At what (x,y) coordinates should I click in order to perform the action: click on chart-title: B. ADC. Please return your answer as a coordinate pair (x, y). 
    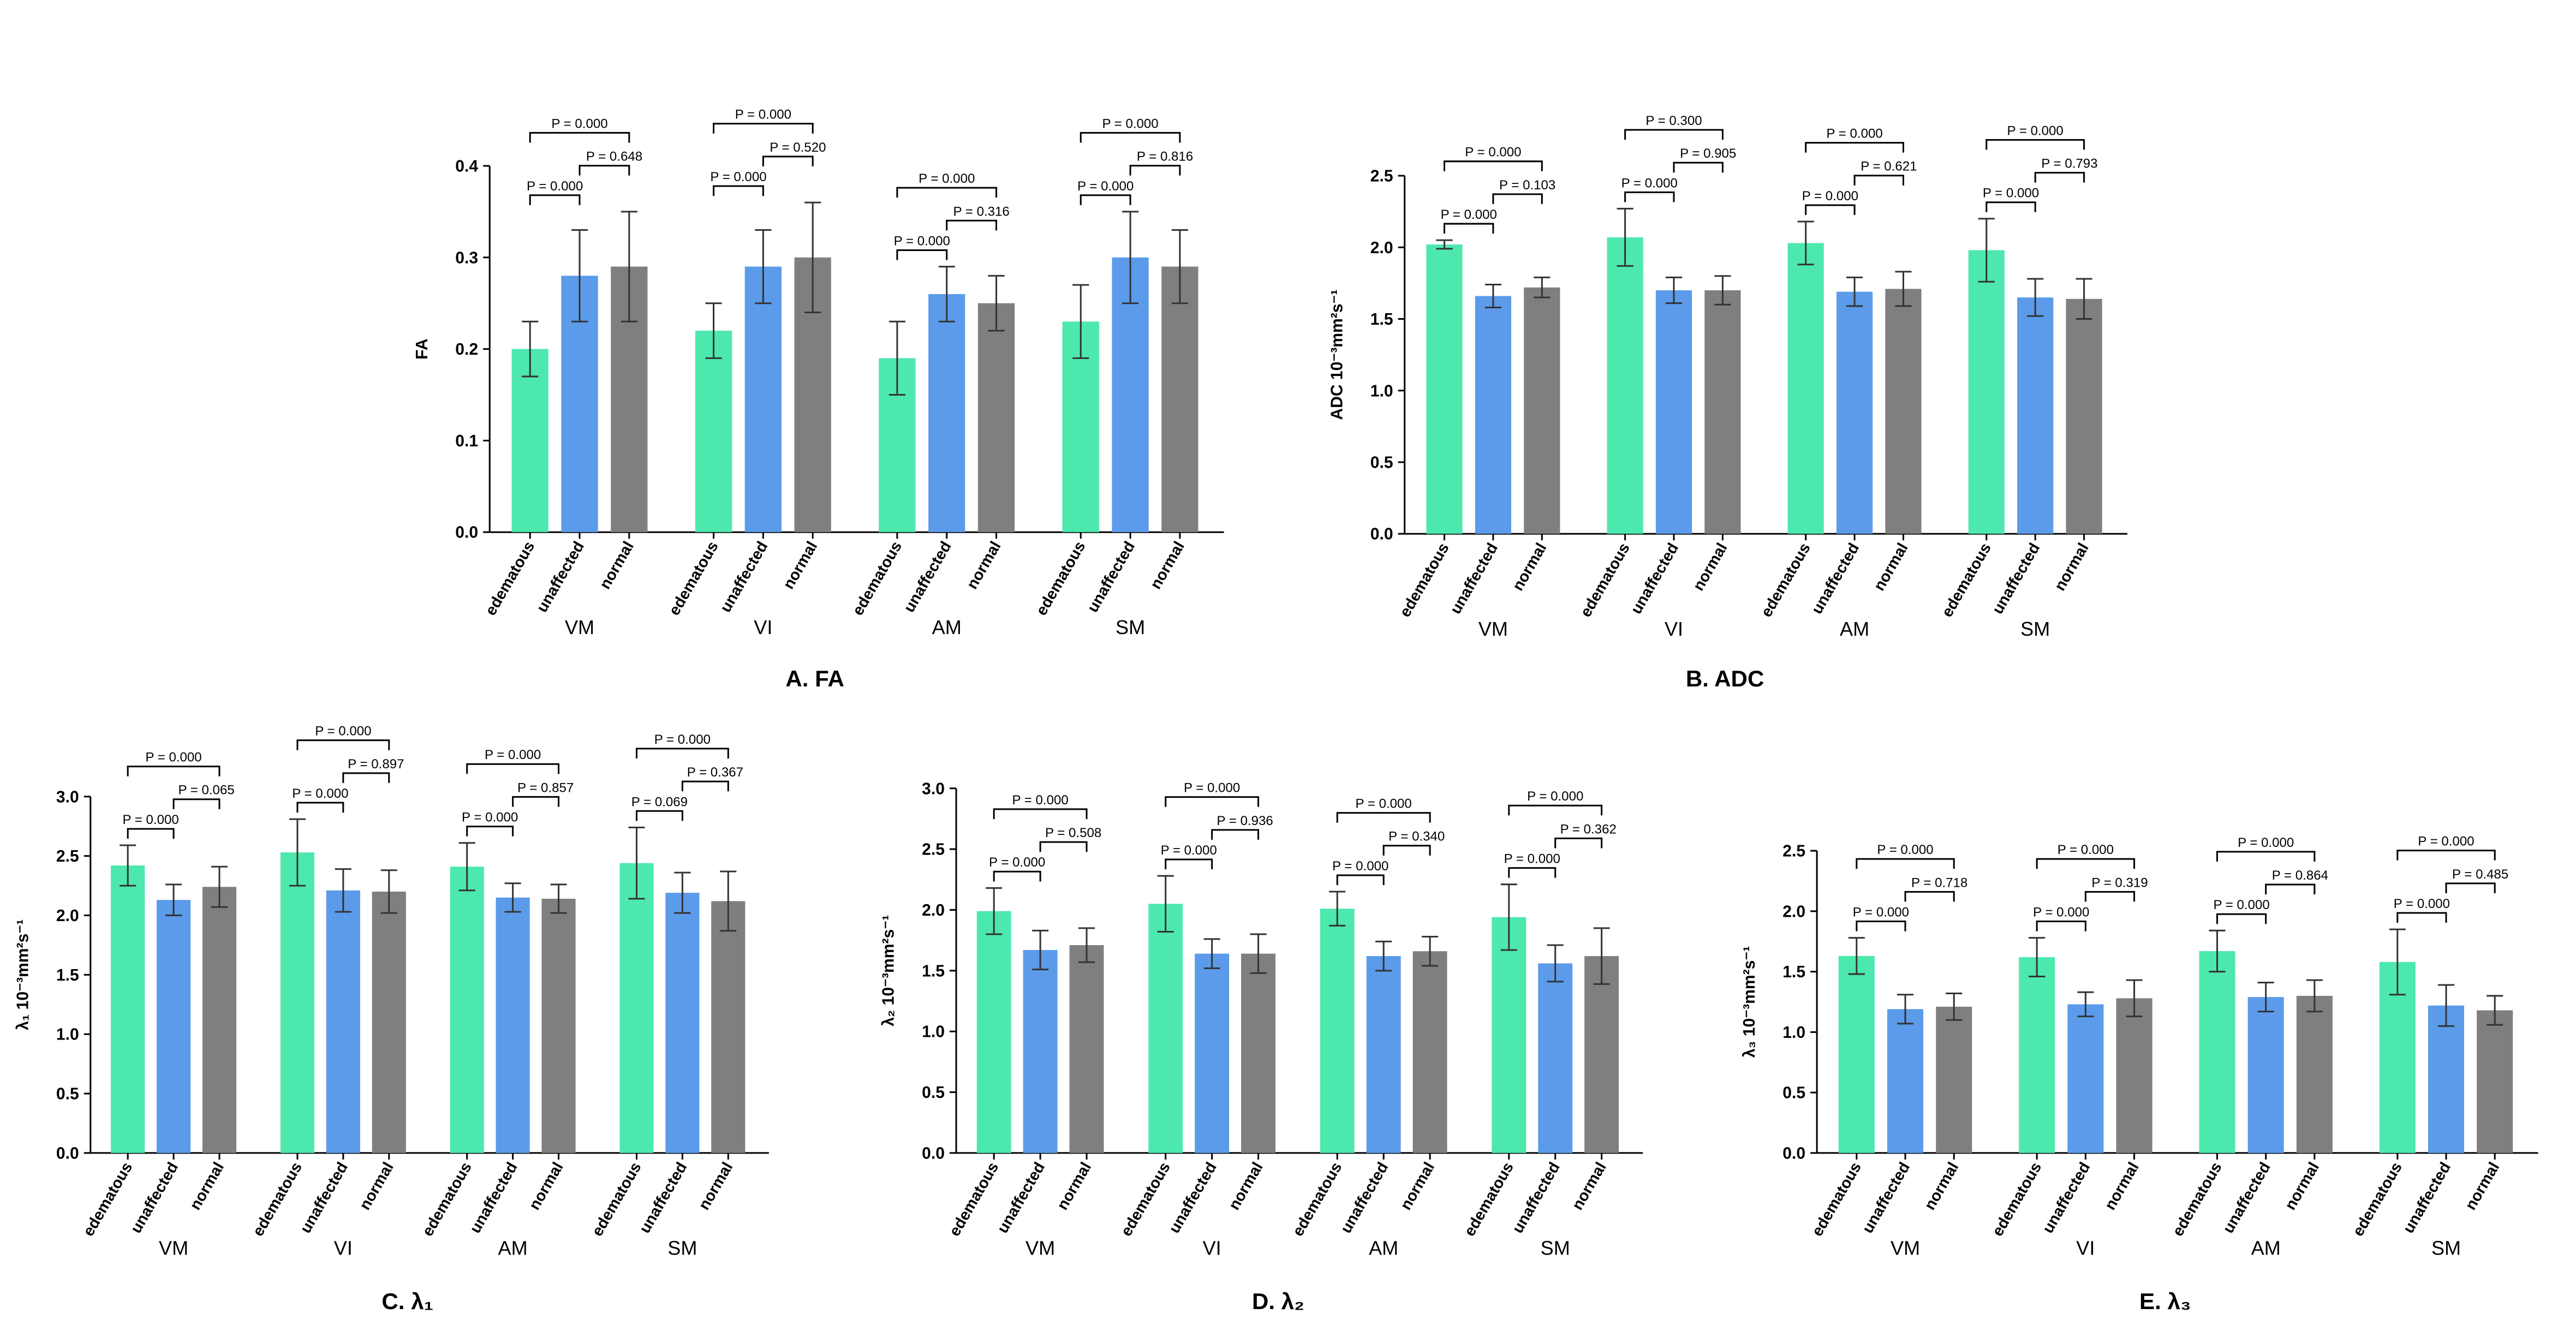
    Looking at the image, I should click on (1725, 678).